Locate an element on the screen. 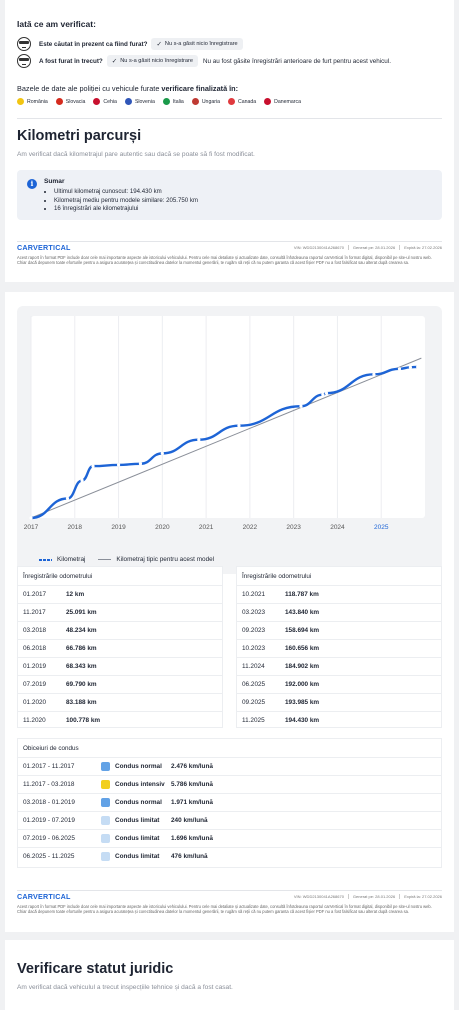 The width and height of the screenshot is (459, 1010). table-row: 03.2018 48.234 km is located at coordinates (120, 630).